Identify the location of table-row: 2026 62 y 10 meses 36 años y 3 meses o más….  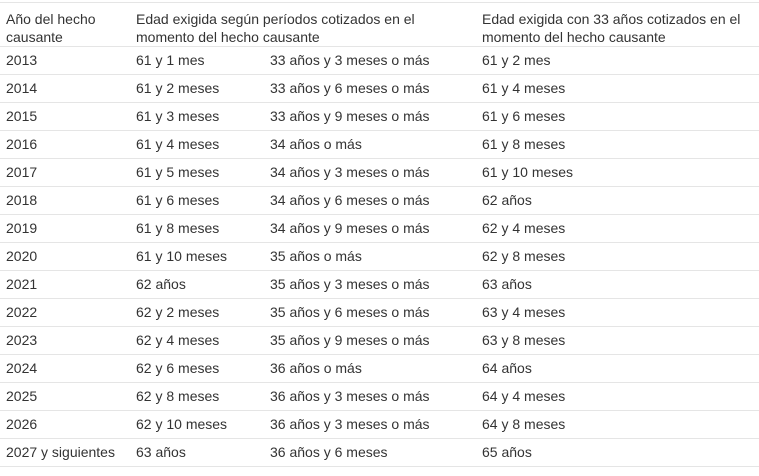
(379, 424).